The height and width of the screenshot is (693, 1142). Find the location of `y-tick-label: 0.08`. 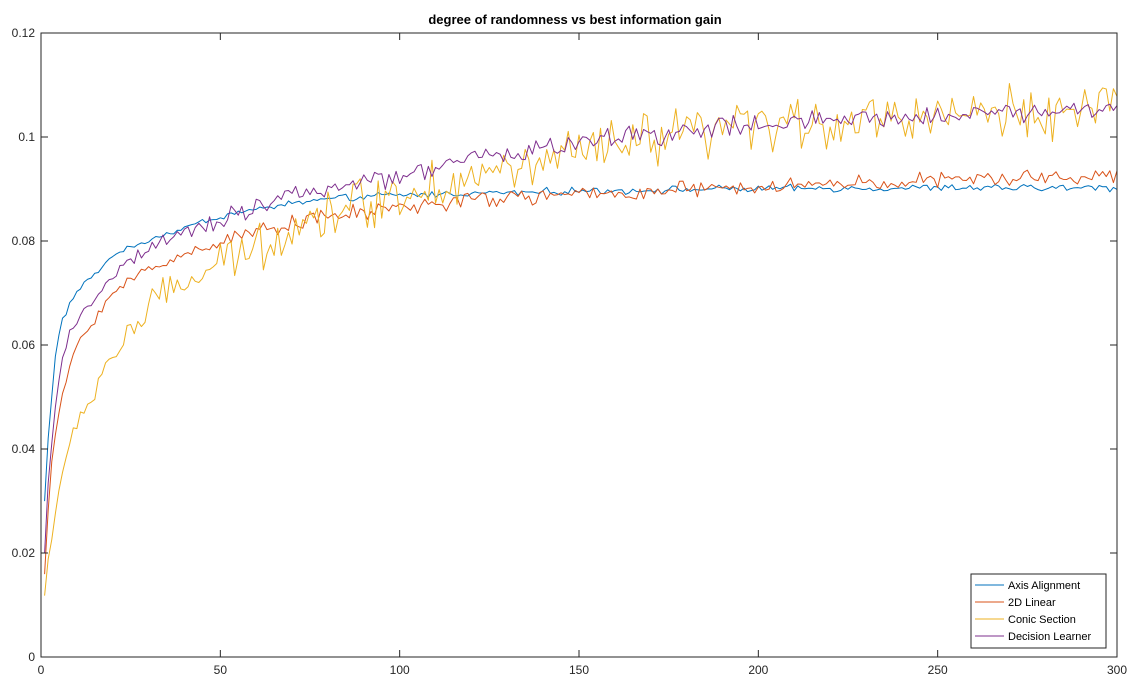

y-tick-label: 0.08 is located at coordinates (24, 241).